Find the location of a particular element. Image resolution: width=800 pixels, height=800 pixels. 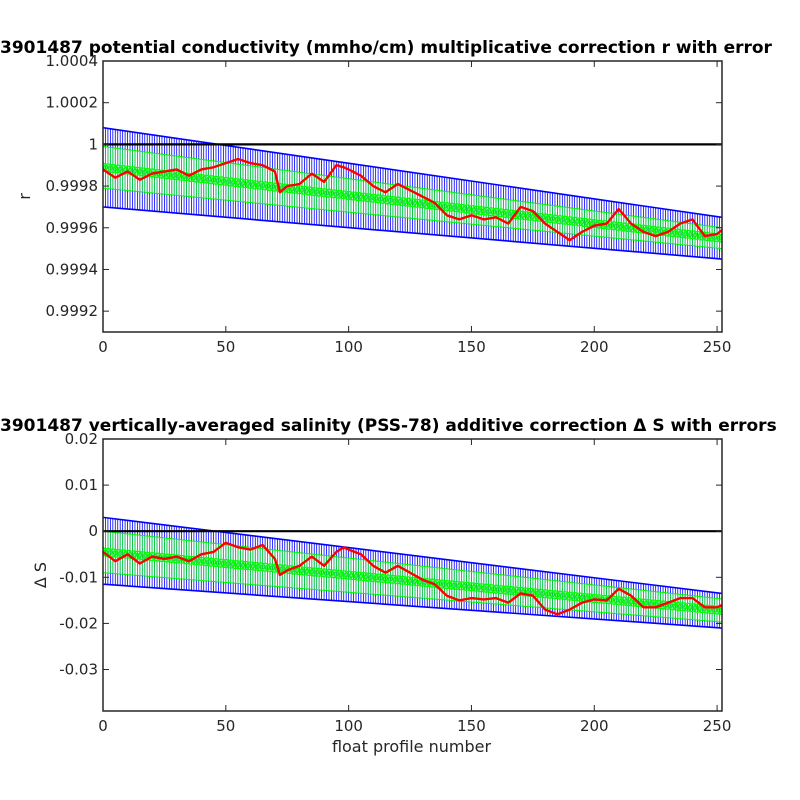

y-tick-label: 0.02 is located at coordinates (81, 439).